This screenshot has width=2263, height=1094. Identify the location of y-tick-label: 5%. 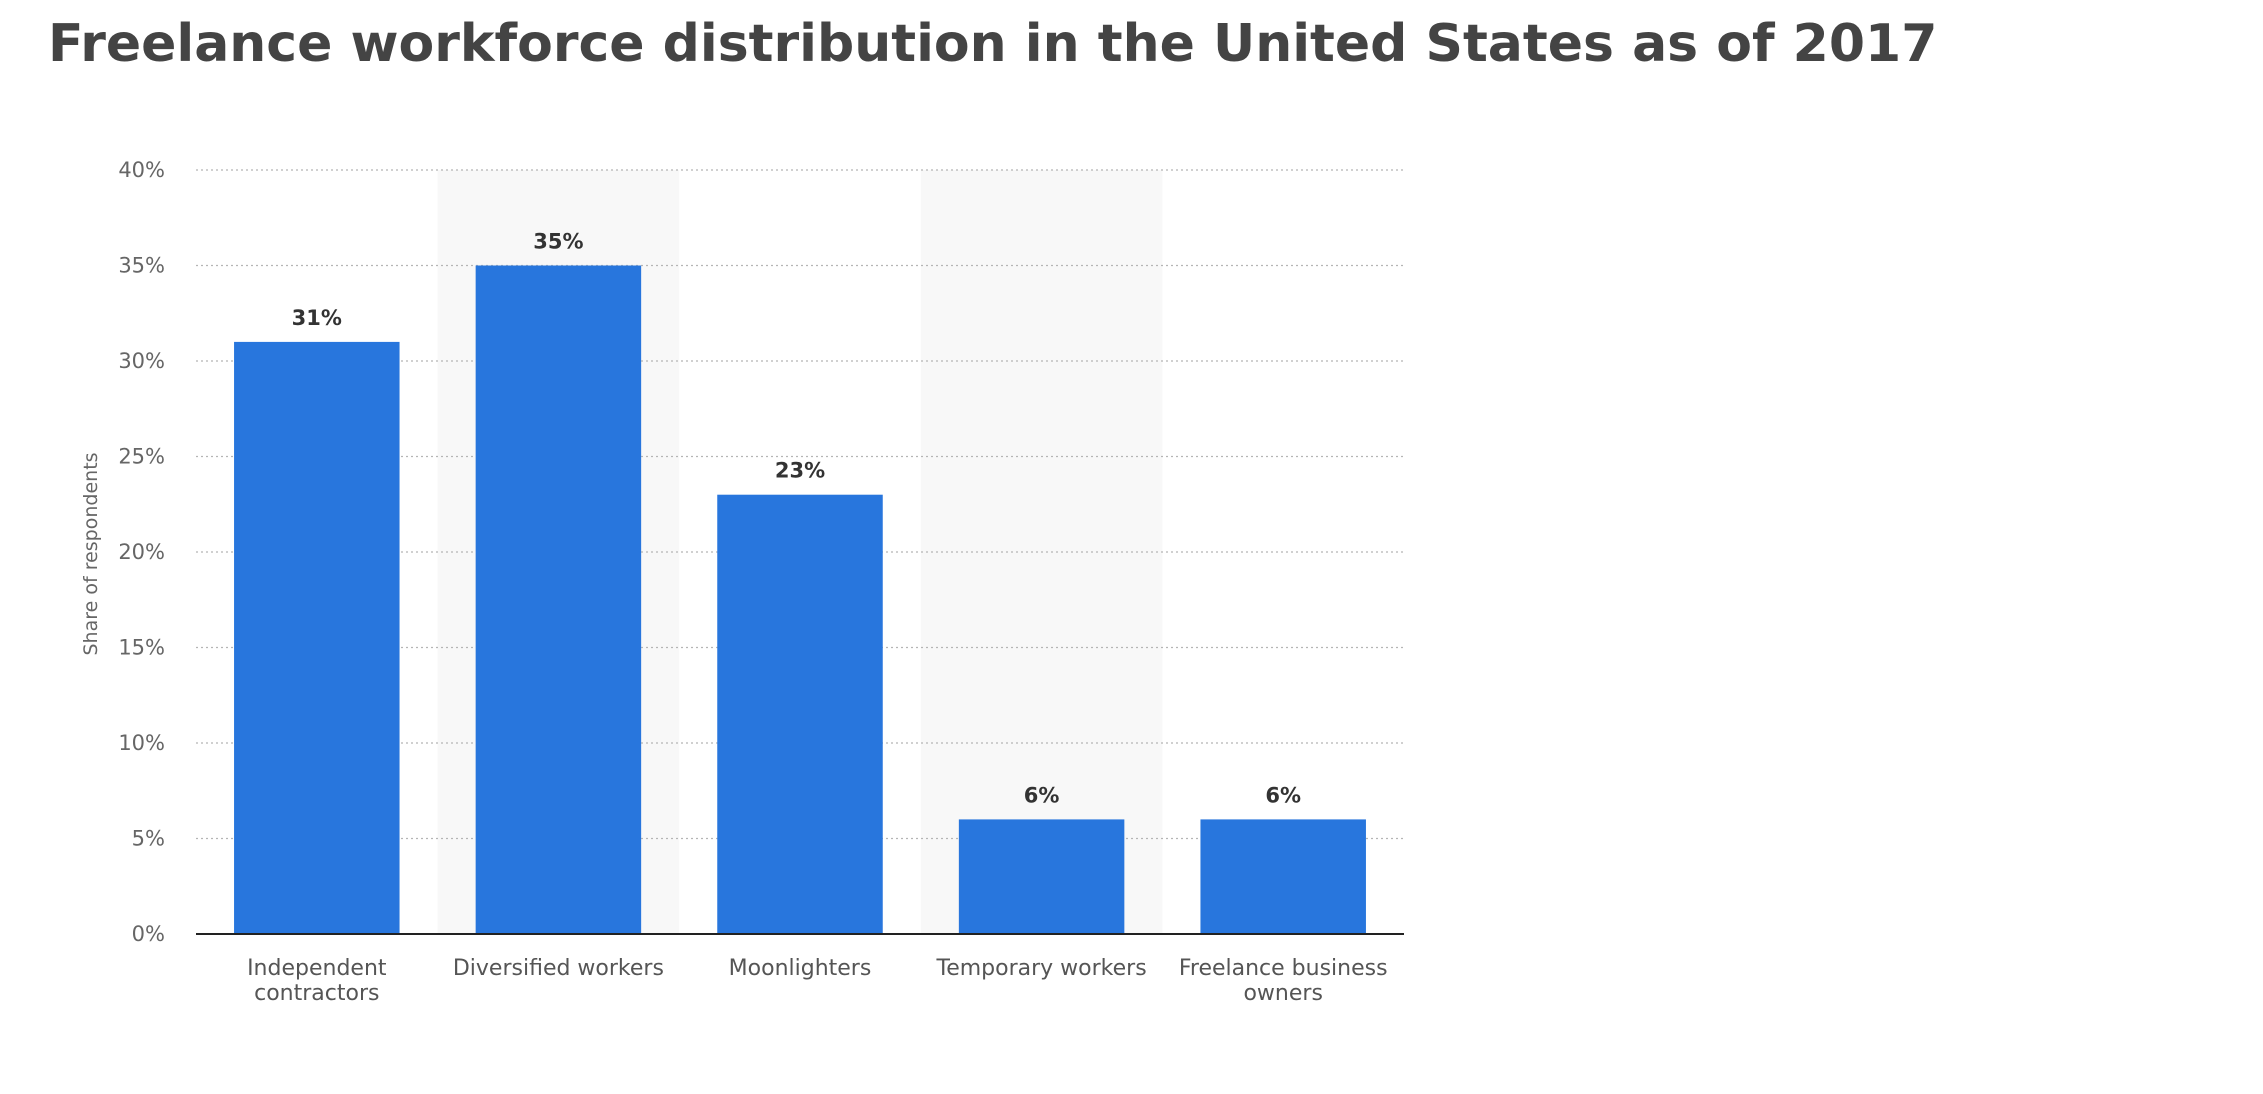
(148, 839).